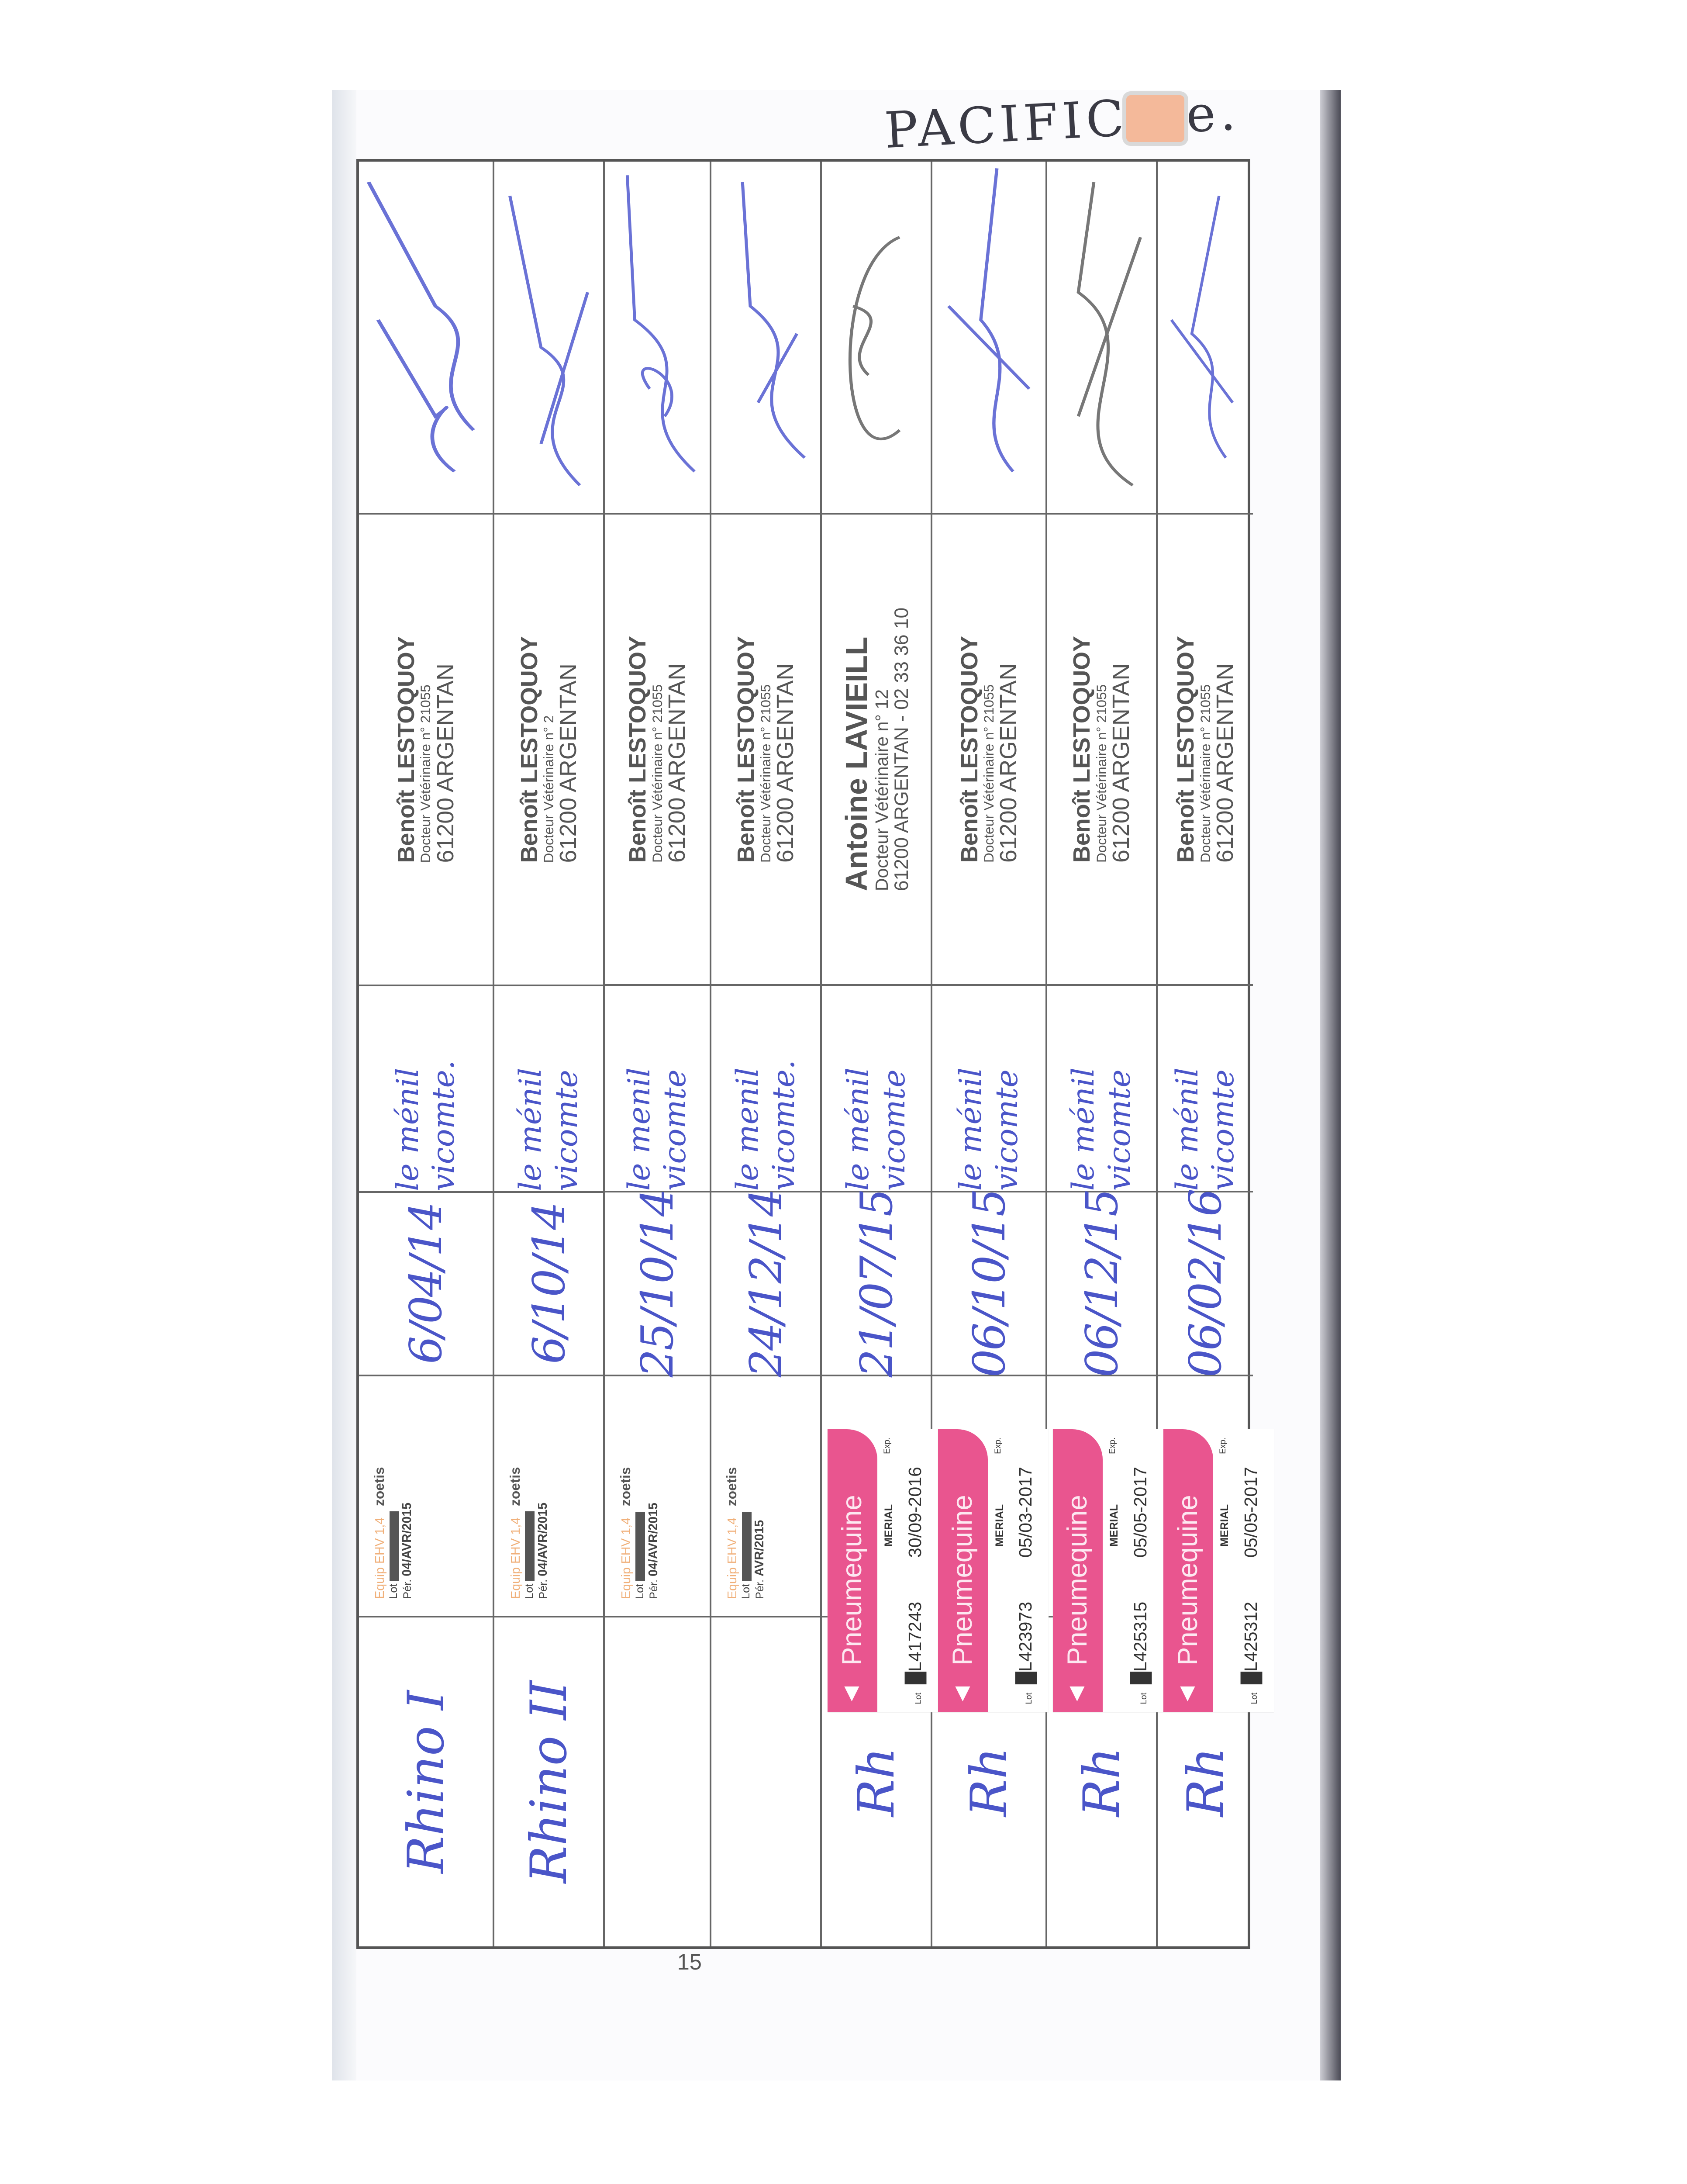 The height and width of the screenshot is (2184, 1687). What do you see at coordinates (856, 764) in the screenshot?
I see `vet-name: Antoine LAVIEILL` at bounding box center [856, 764].